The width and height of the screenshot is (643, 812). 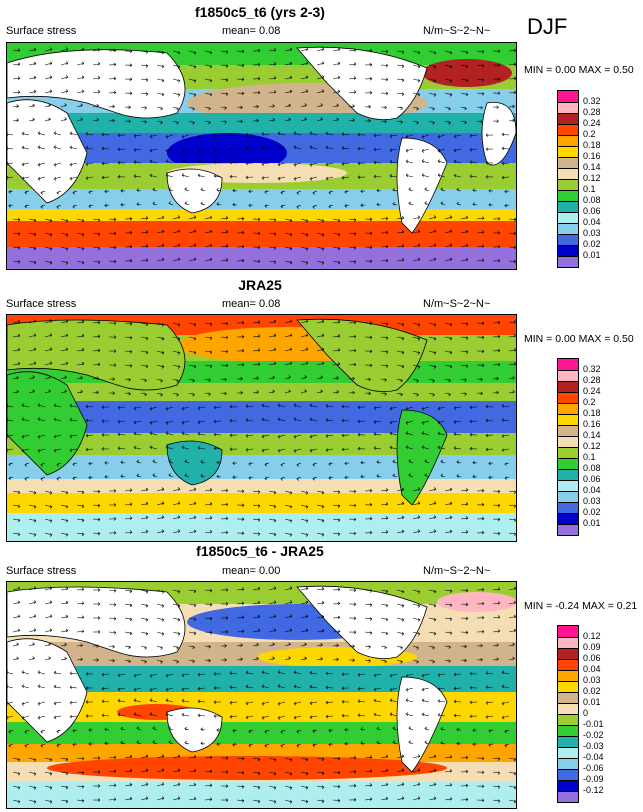 I want to click on panel1-mean: mean= 0.08, so click(x=251, y=31).